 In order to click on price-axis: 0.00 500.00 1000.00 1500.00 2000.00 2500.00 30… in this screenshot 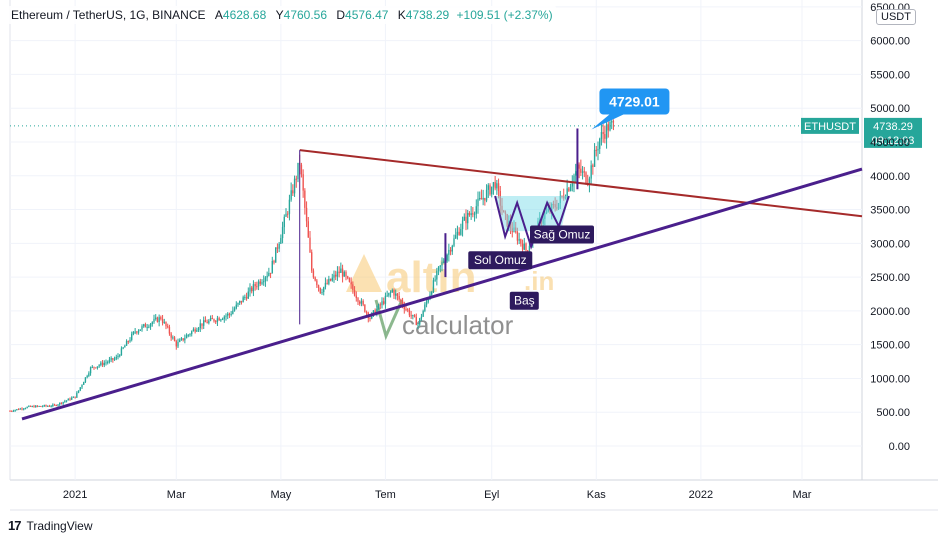, I will do `click(890, 227)`.